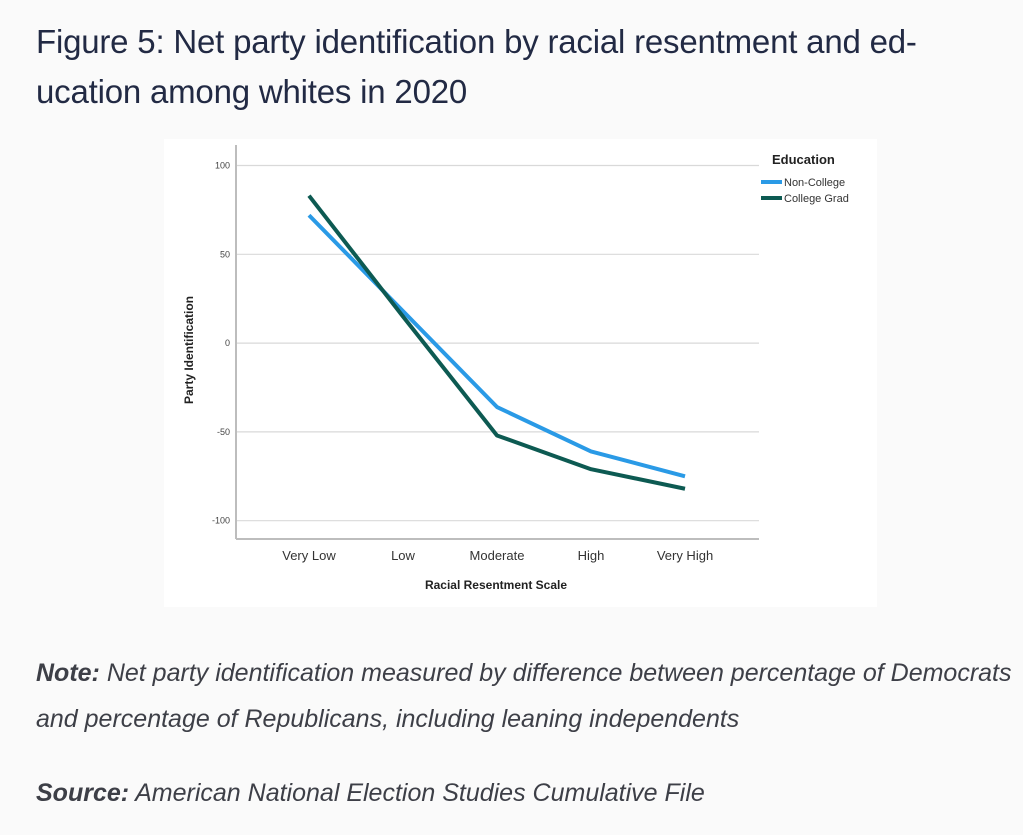  Describe the element at coordinates (591, 555) in the screenshot. I see `x-tick-label: High` at that location.